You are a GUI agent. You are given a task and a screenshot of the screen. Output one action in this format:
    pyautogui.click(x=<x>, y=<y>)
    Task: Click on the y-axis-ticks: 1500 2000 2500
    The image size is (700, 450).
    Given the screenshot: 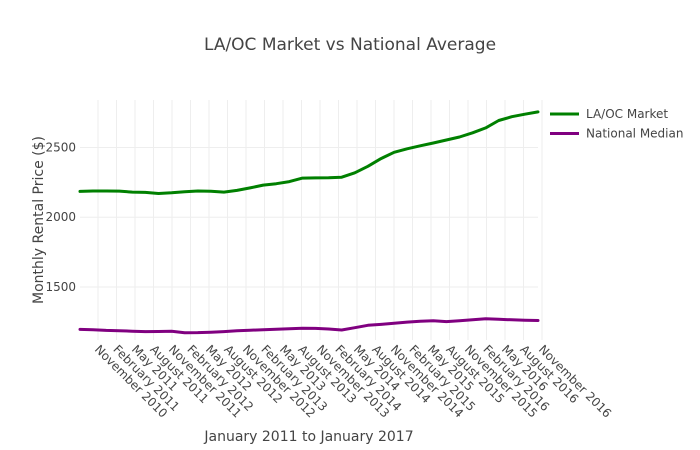 What is the action you would take?
    pyautogui.click(x=60, y=217)
    